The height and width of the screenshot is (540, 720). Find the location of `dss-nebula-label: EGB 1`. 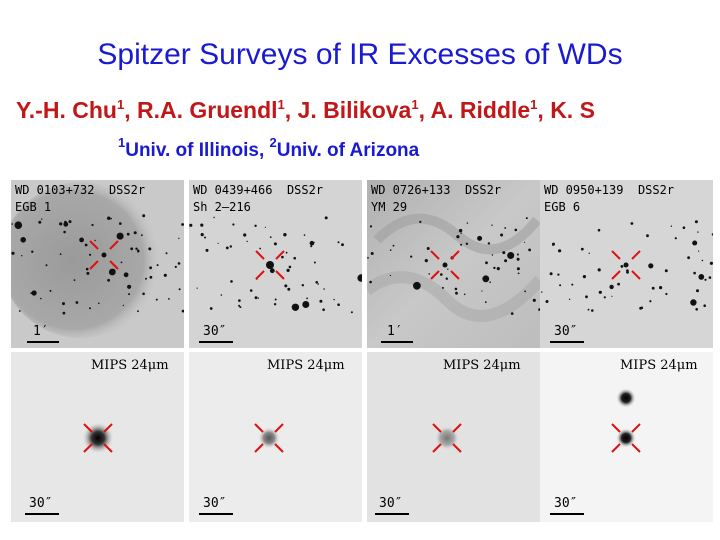

dss-nebula-label: EGB 1 is located at coordinates (33, 207).